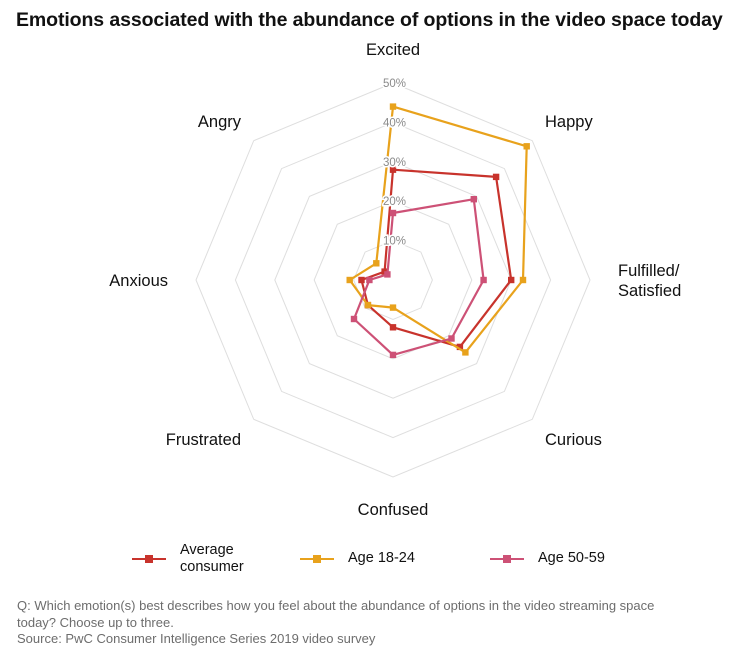 The image size is (750, 665). What do you see at coordinates (473, 199) in the screenshot?
I see `data-point-age-50-59-happy` at bounding box center [473, 199].